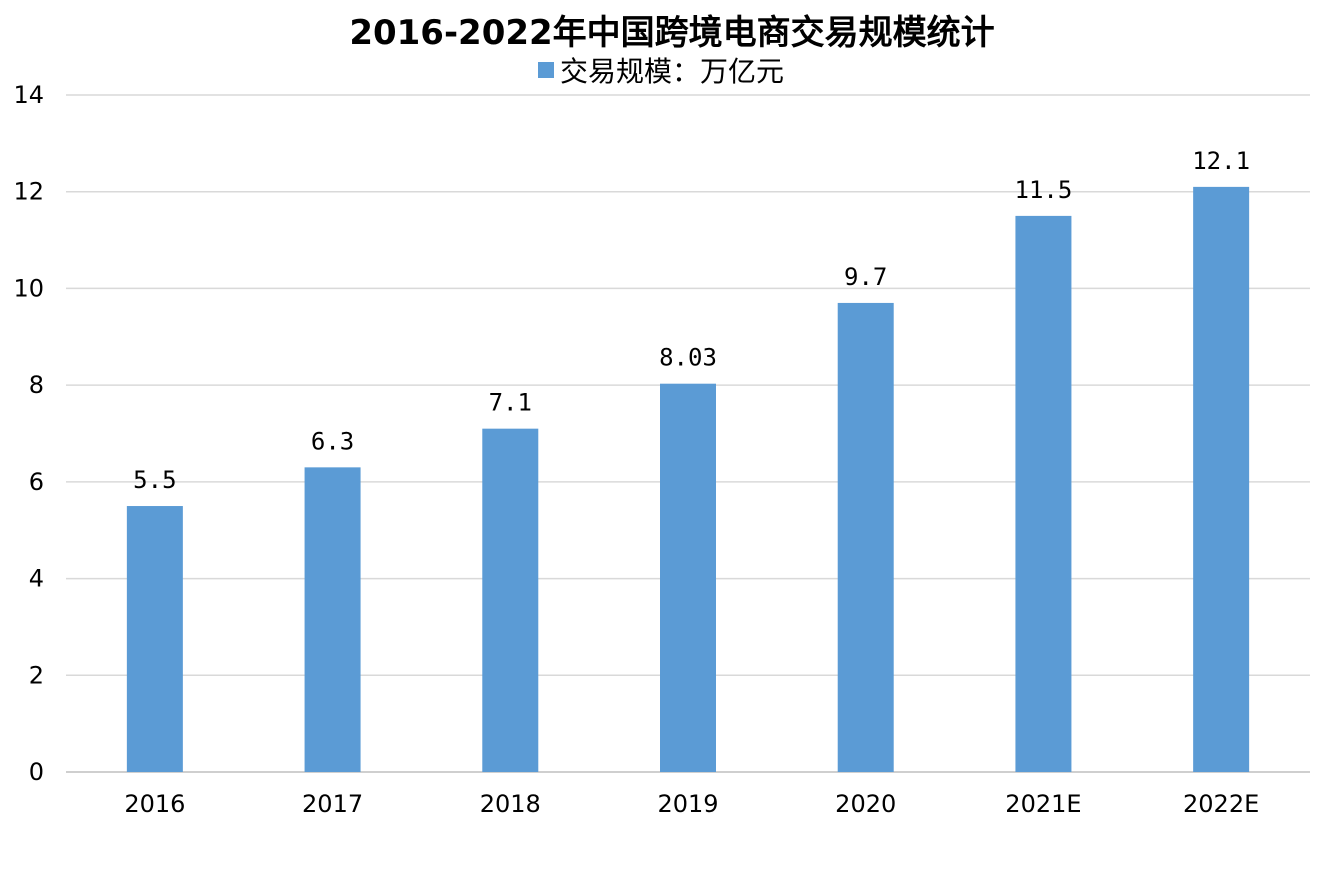 This screenshot has width=1334, height=890. I want to click on x-tick-label: 2022E, so click(1221, 804).